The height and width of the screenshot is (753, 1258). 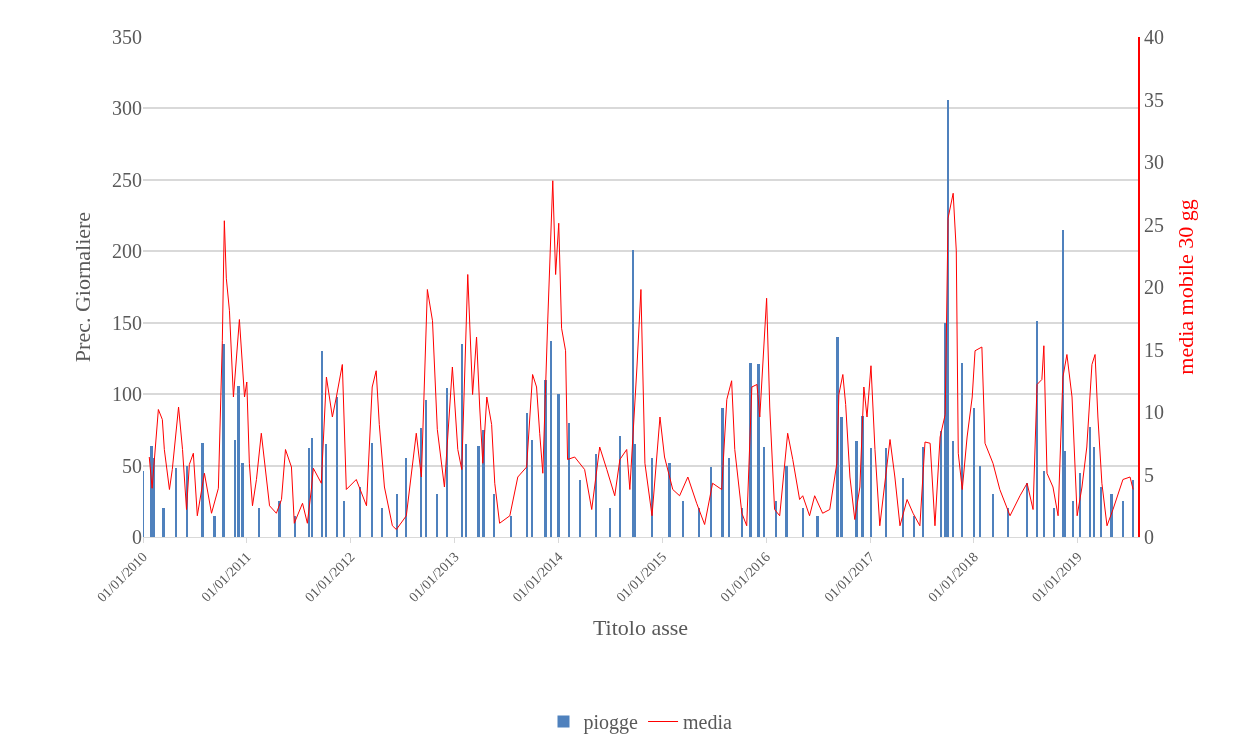 I want to click on legend-label: media, so click(x=708, y=722).